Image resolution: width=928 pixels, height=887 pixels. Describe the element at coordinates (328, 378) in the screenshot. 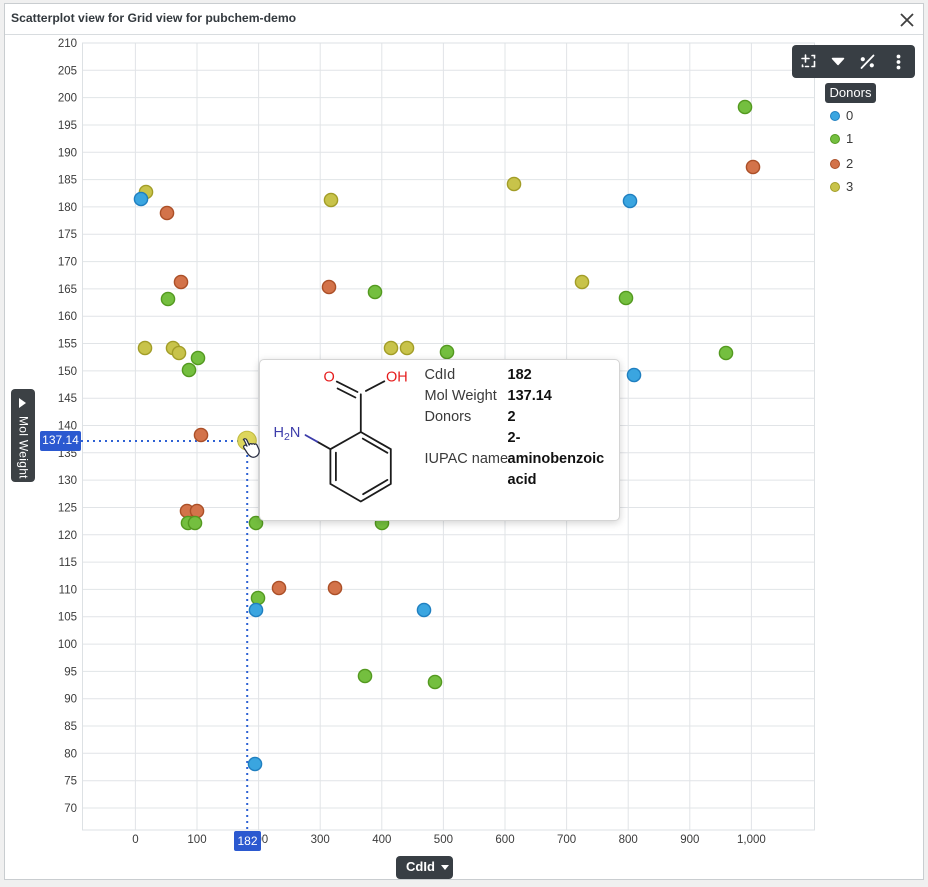

I see `svg-text: O` at that location.